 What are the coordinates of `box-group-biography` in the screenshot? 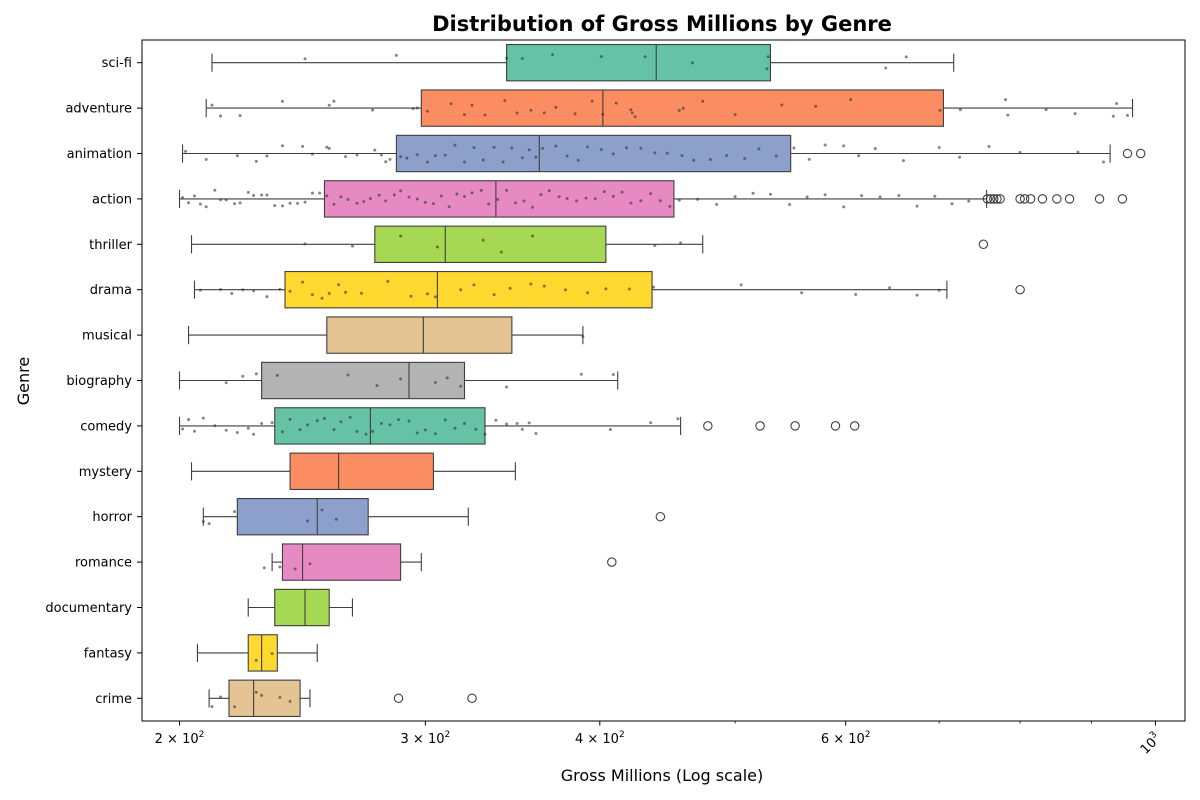 It's located at (398, 380).